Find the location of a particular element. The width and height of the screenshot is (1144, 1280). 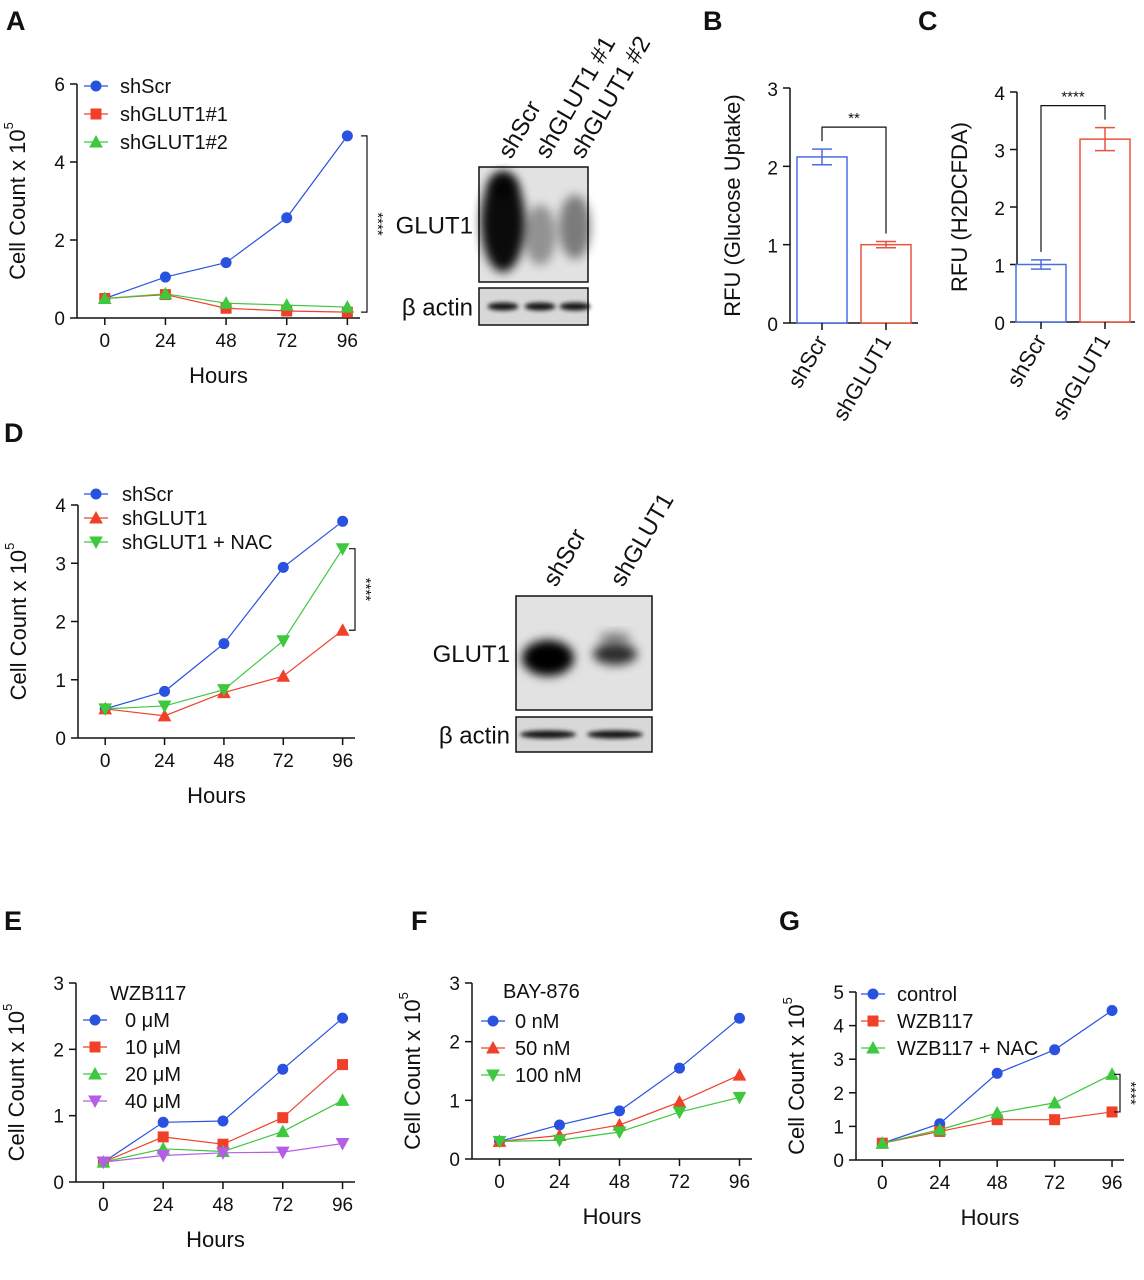

y-tick-label: 5 is located at coordinates (838, 993).